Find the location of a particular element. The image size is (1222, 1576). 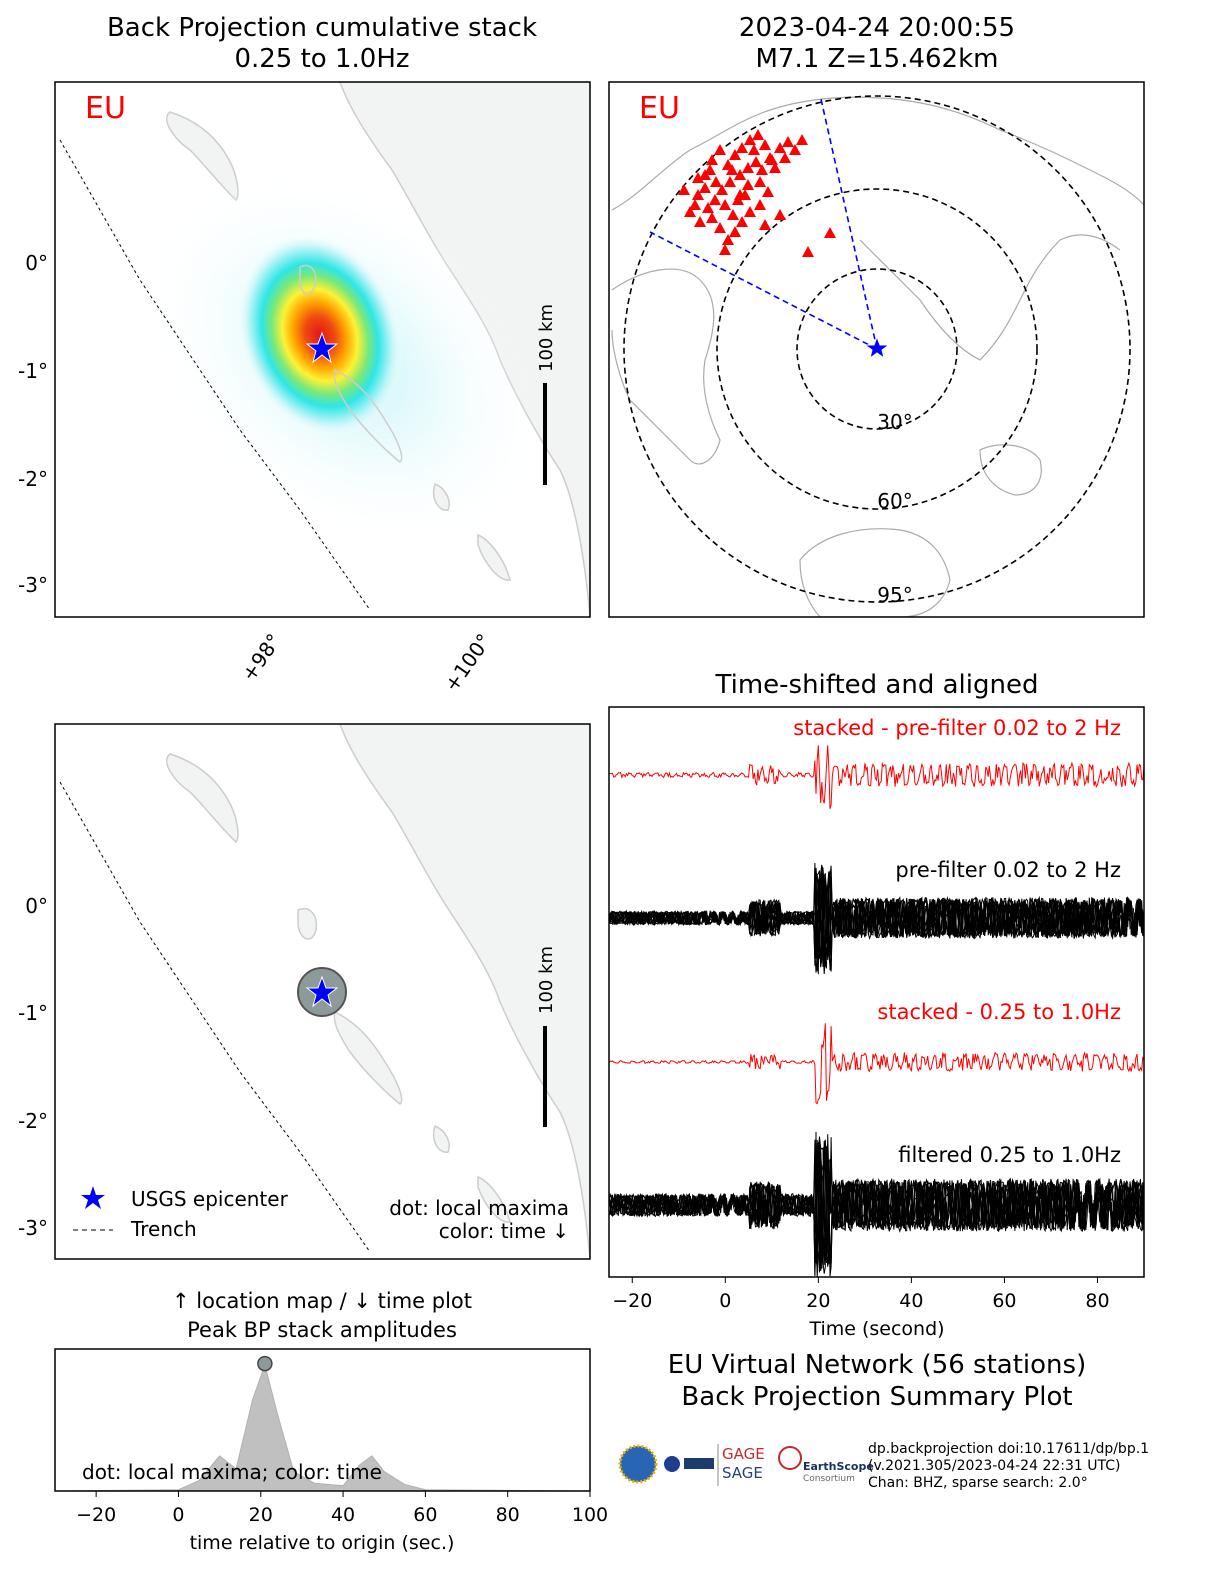

peak-frame is located at coordinates (322, 1420).